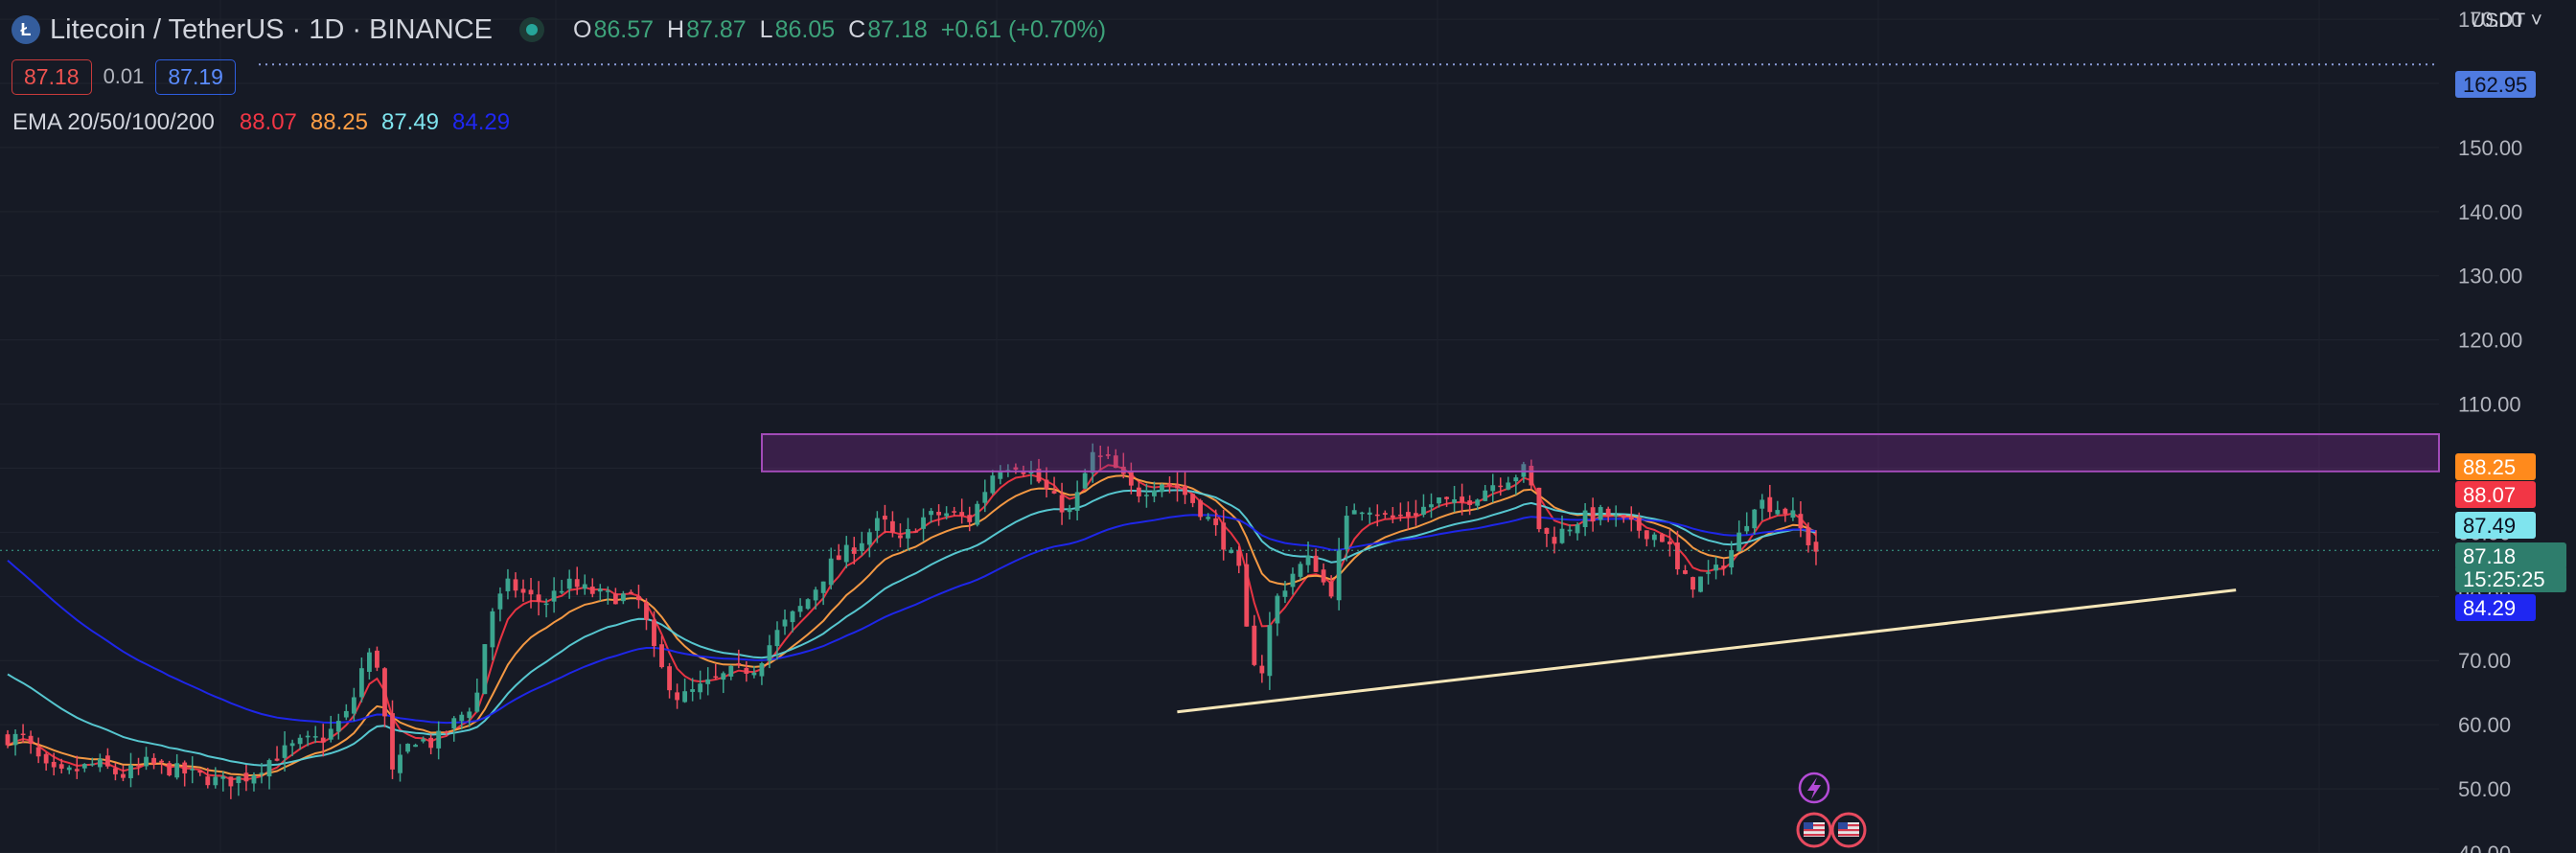 This screenshot has width=2576, height=853. I want to click on price-axis-label: 110.00, so click(2489, 405).